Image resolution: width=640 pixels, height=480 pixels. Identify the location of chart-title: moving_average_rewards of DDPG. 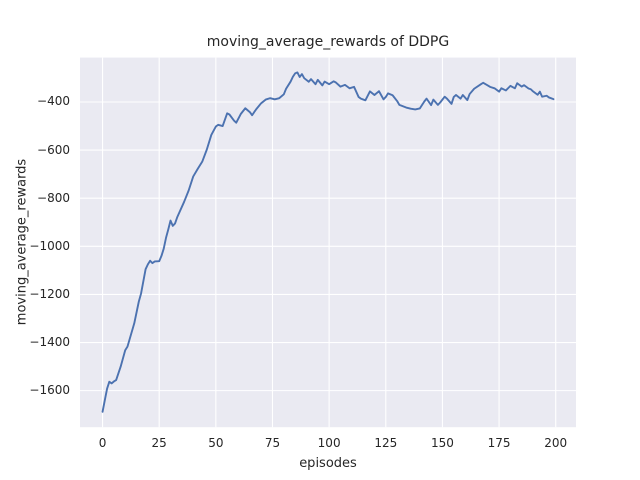
(328, 42).